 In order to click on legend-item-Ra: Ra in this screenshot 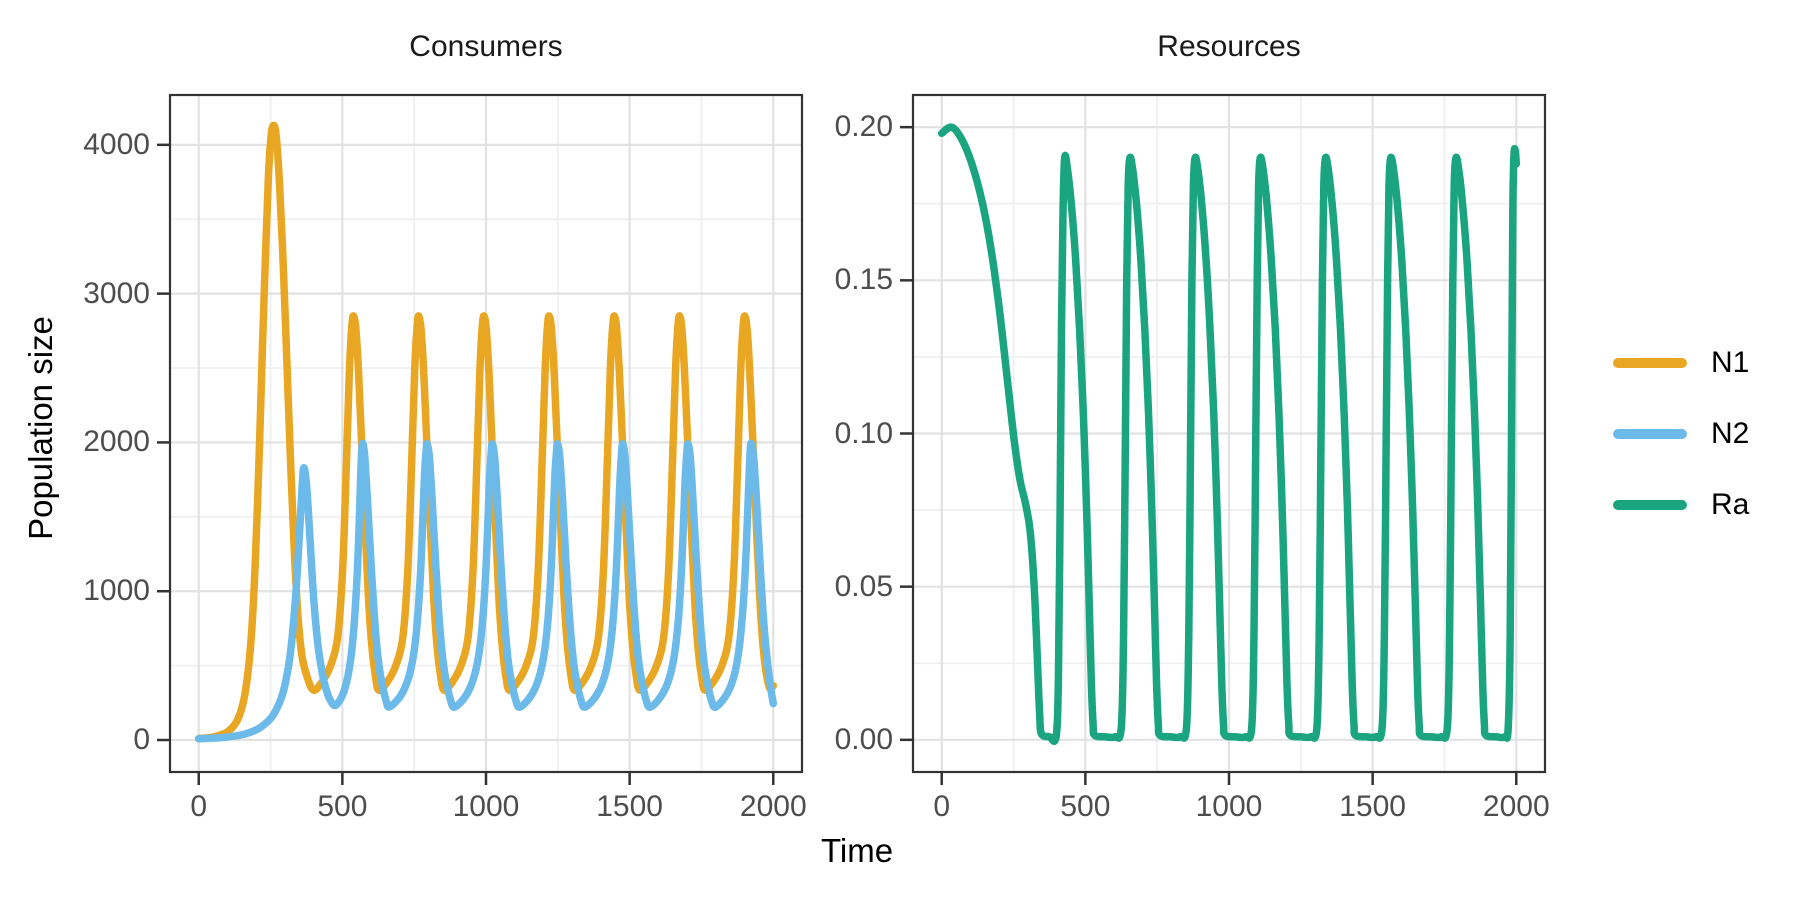, I will do `click(1681, 505)`.